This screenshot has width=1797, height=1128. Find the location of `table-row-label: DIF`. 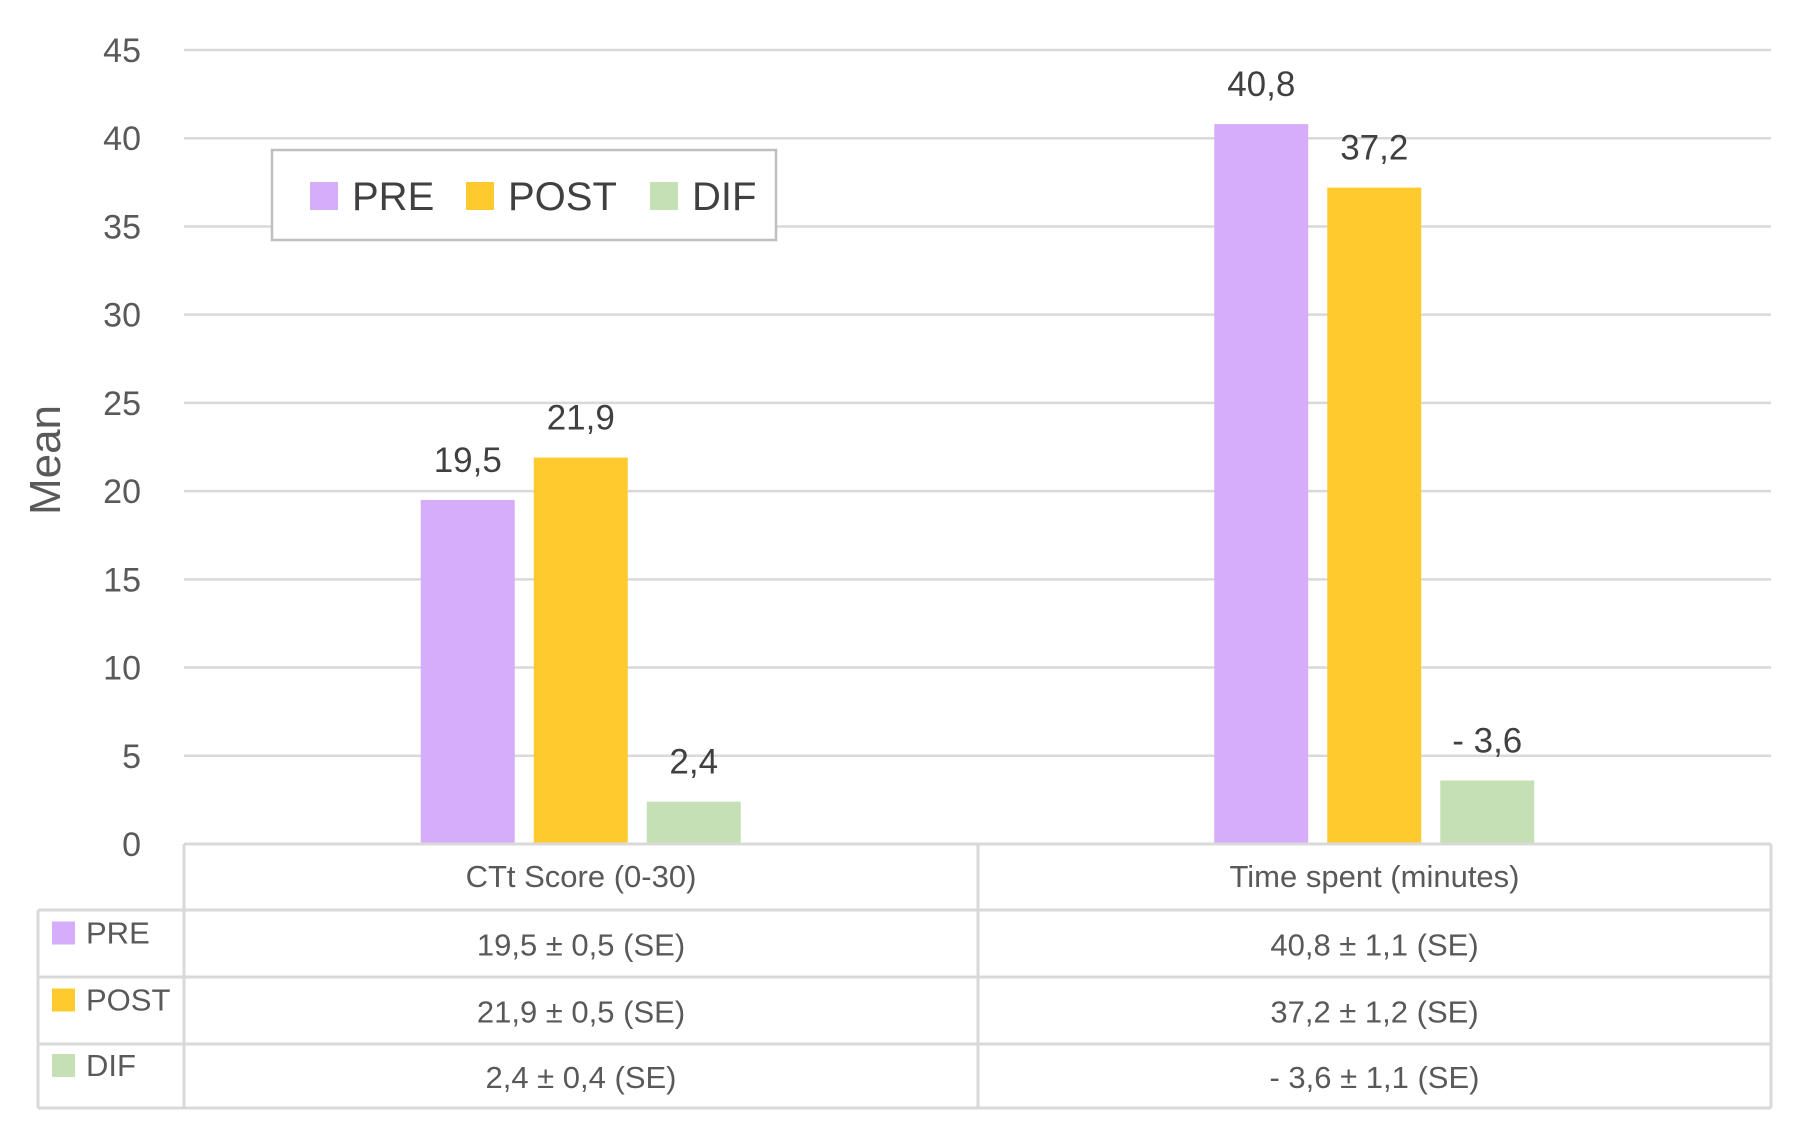

table-row-label: DIF is located at coordinates (111, 1065).